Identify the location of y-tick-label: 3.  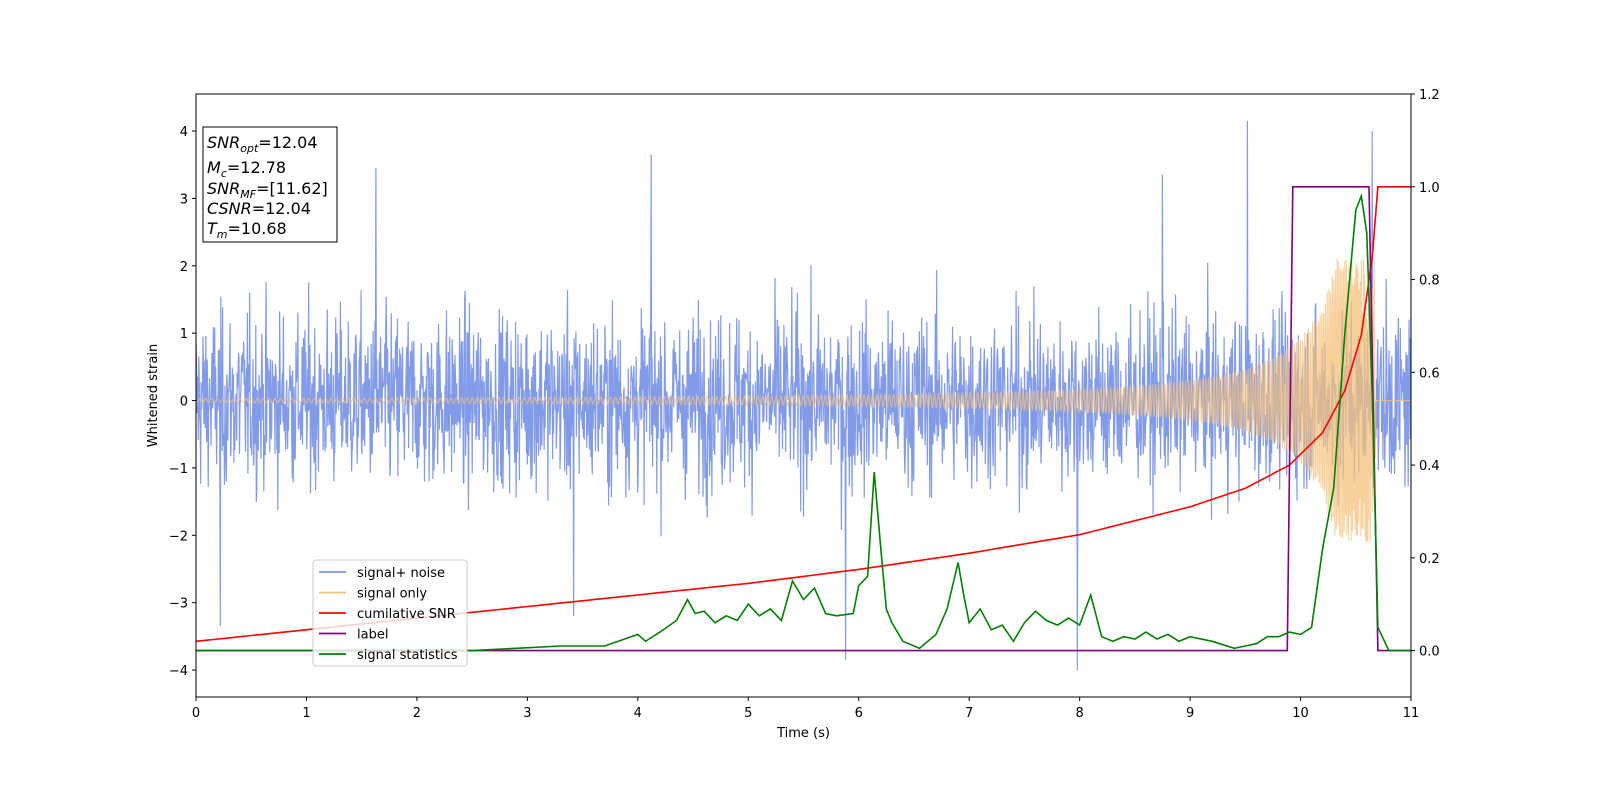
(184, 199).